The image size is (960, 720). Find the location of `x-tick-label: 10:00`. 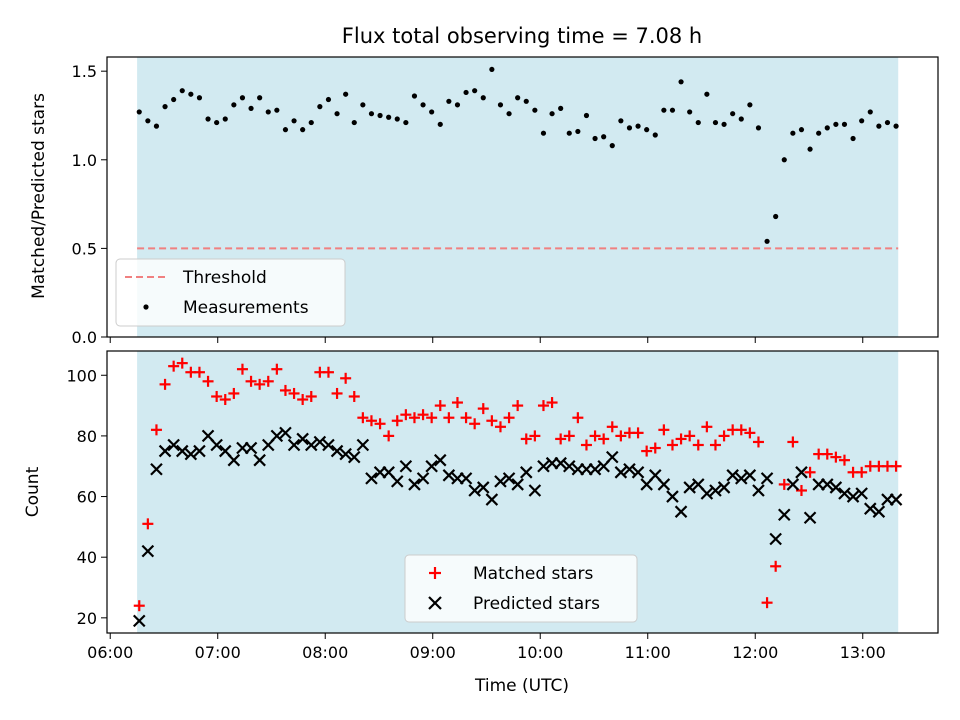

x-tick-label: 10:00 is located at coordinates (540, 652).